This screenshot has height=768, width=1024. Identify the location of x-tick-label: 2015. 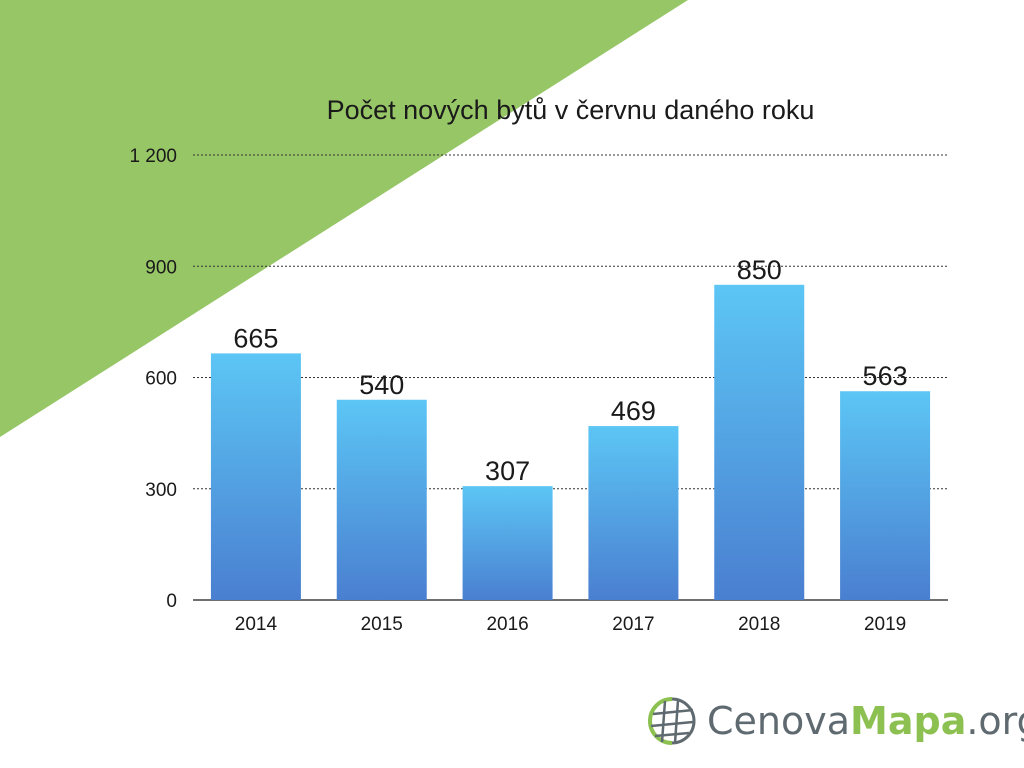
(382, 624).